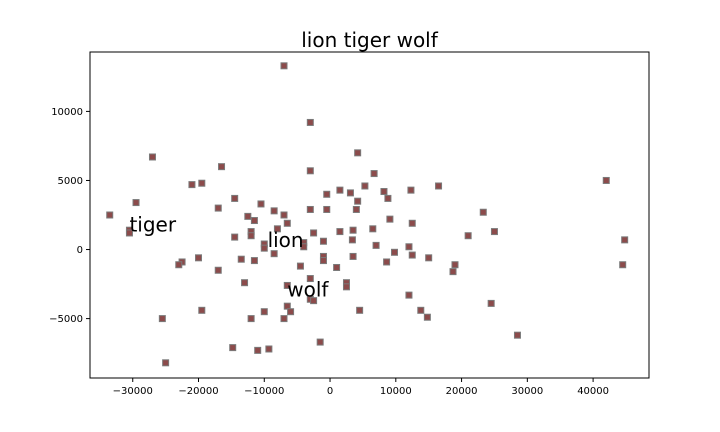  Describe the element at coordinates (66, 319) in the screenshot. I see `y-tick-label: −5000` at that location.